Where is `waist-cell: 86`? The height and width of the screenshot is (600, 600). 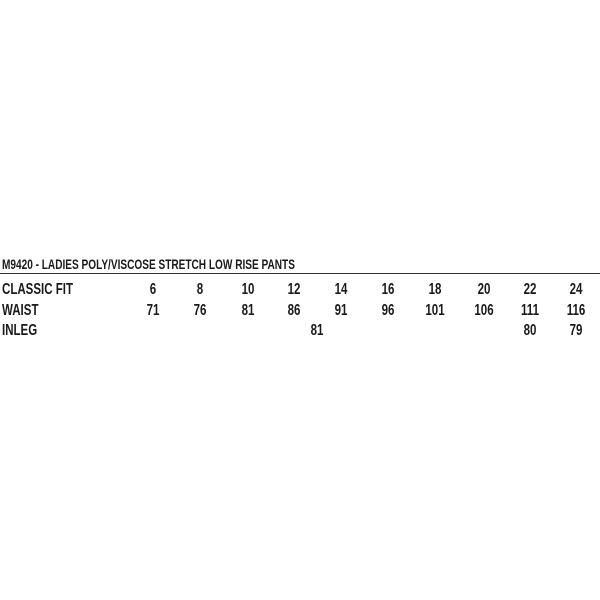
waist-cell: 86 is located at coordinates (294, 310).